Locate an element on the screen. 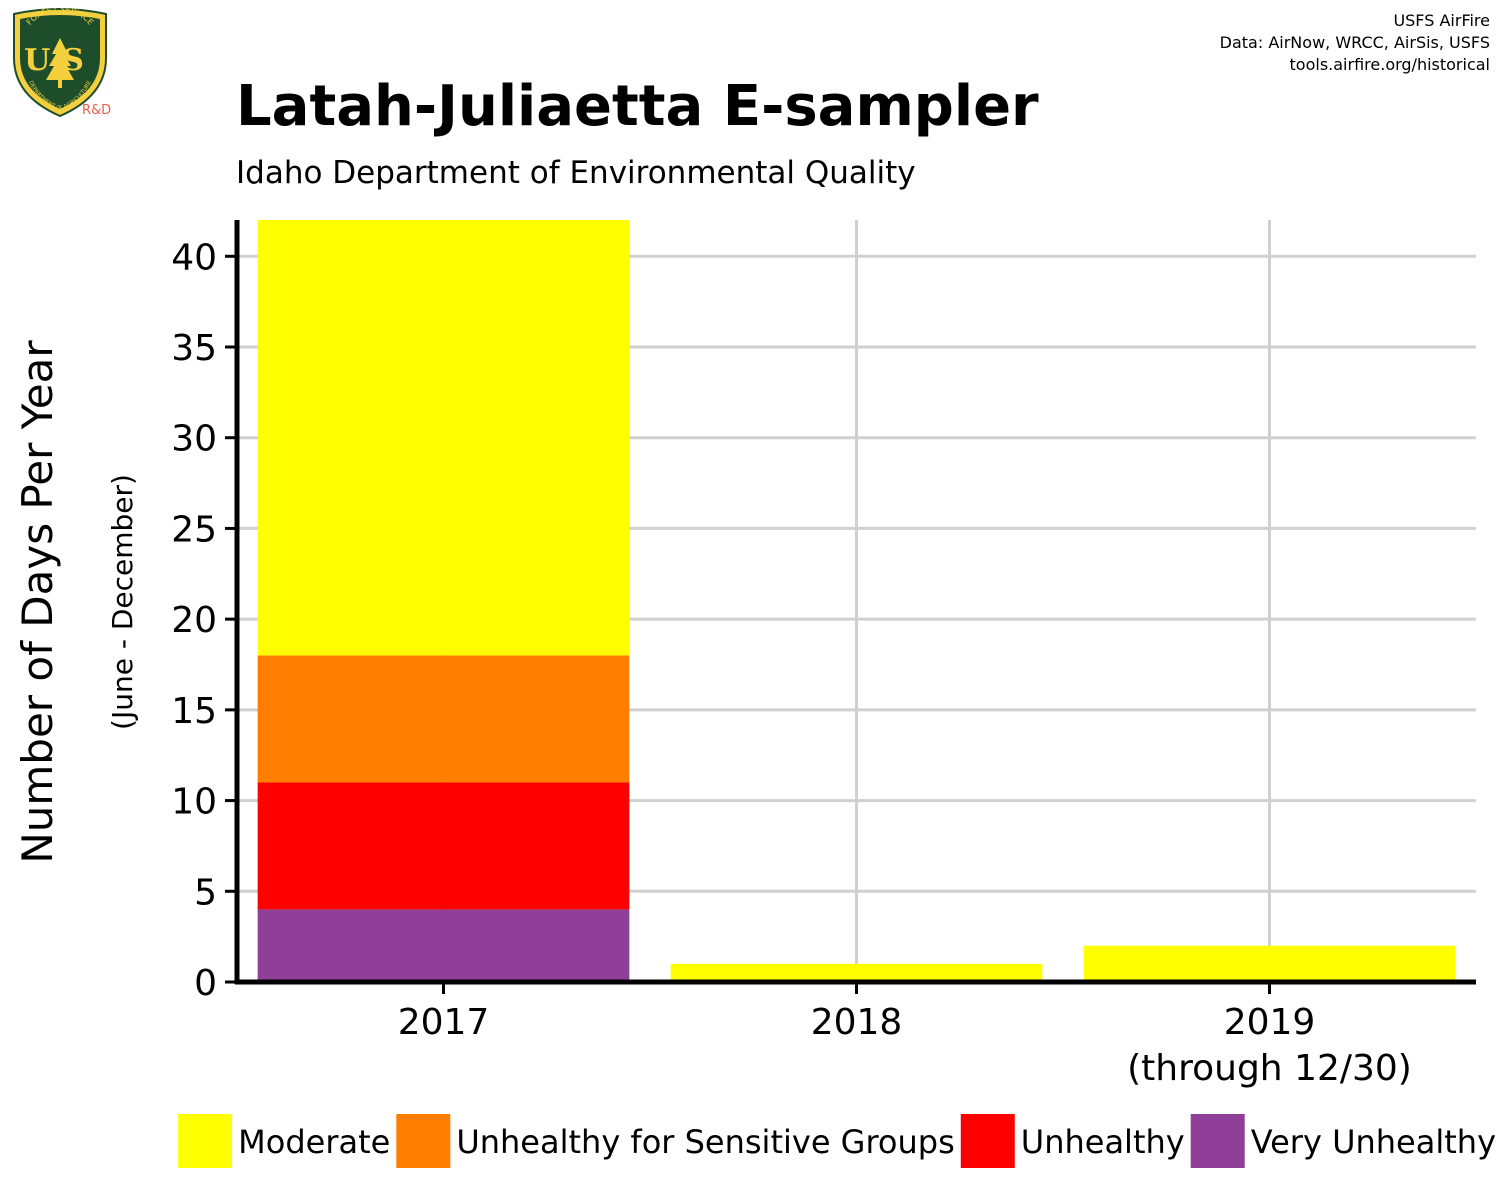 The height and width of the screenshot is (1200, 1500). legend-item-moderate: Moderate is located at coordinates (284, 1141).